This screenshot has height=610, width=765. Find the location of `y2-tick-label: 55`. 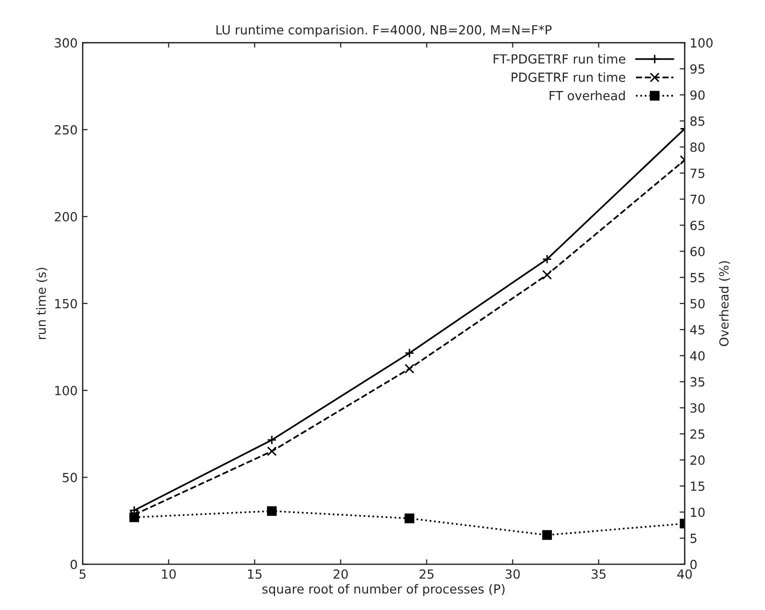

y2-tick-label: 55 is located at coordinates (697, 277).